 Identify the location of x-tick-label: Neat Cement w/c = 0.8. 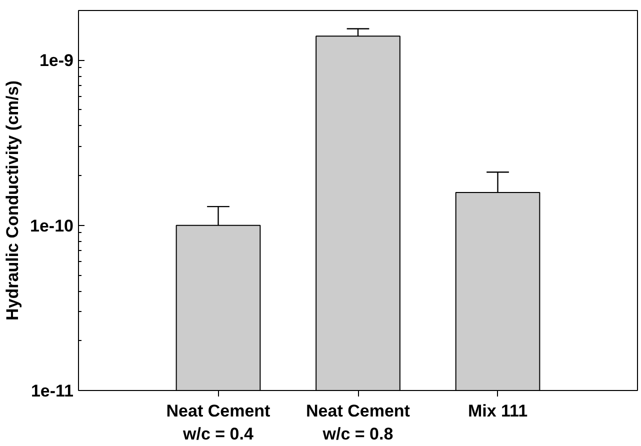
(358, 423).